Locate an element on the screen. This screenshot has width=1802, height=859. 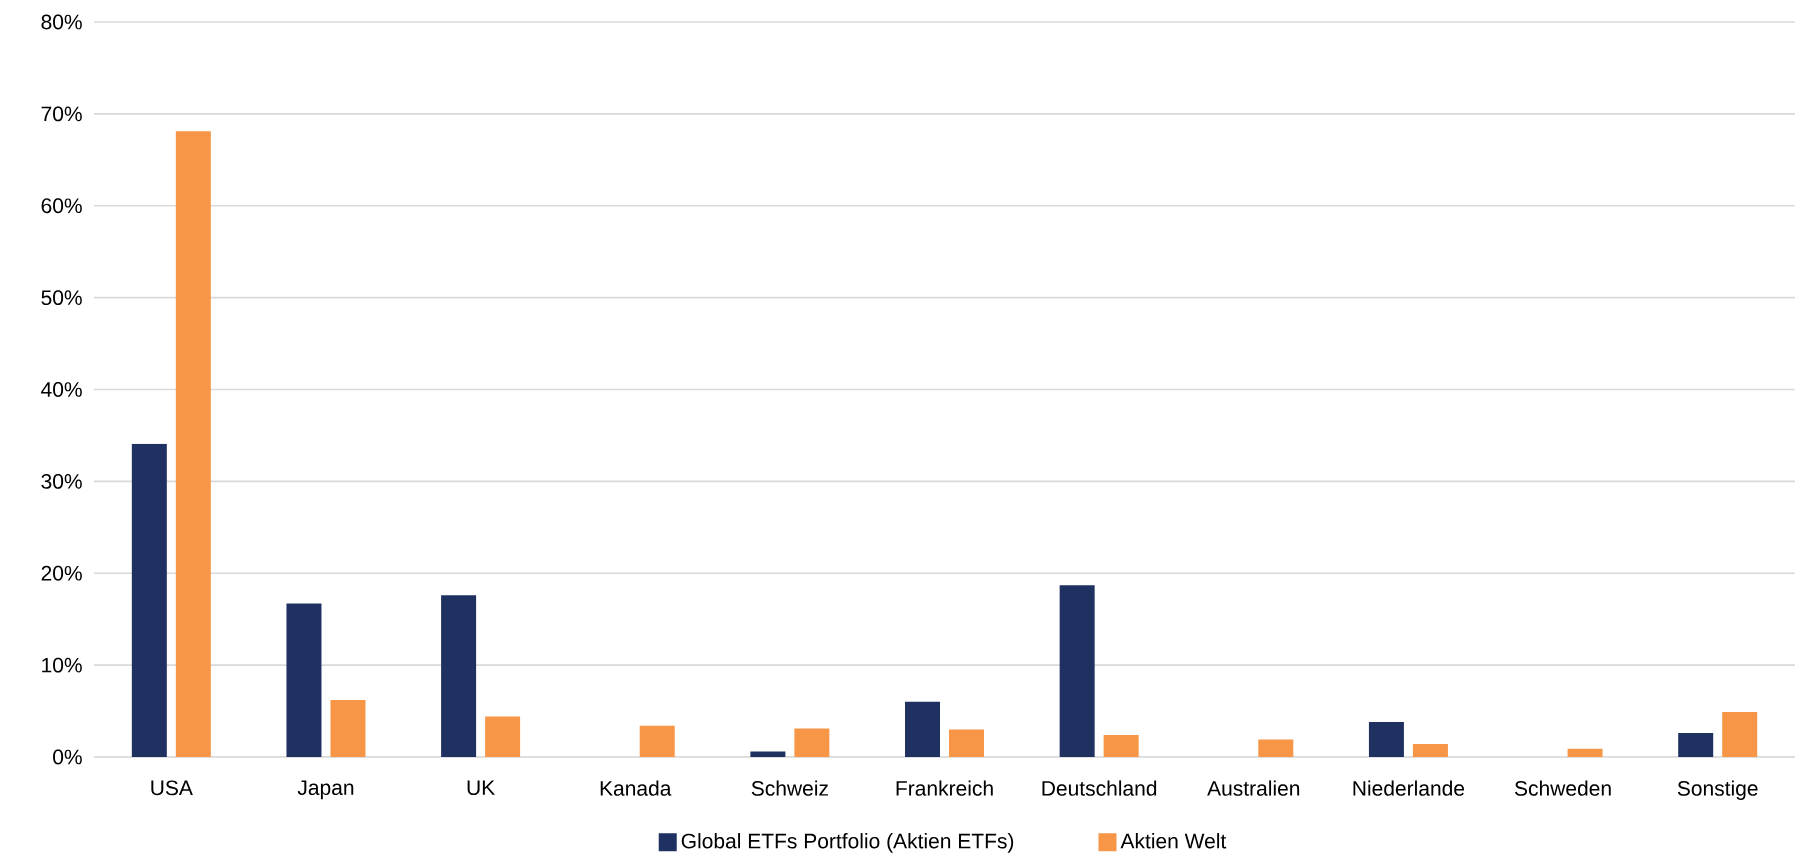
x-tick-label: USA is located at coordinates (172, 788).